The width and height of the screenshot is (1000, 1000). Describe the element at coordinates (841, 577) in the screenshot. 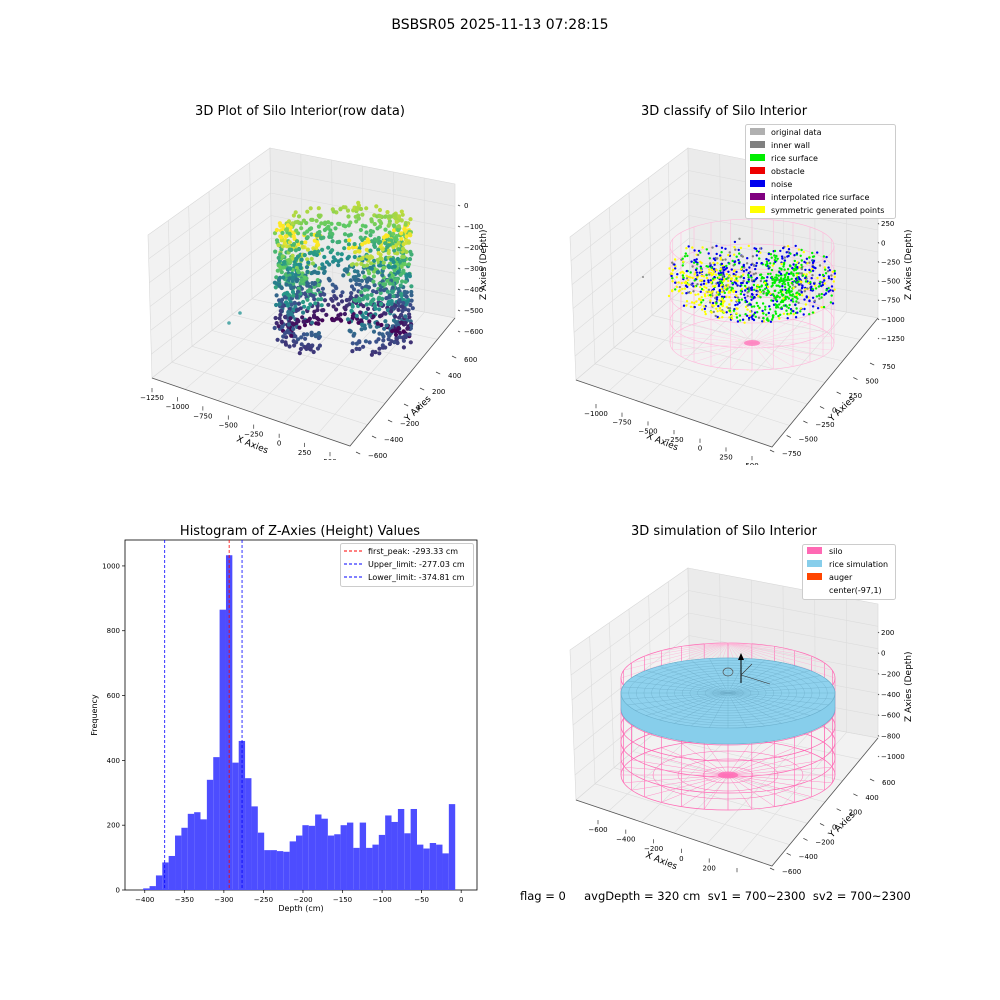

I see `legend-label: auger` at that location.